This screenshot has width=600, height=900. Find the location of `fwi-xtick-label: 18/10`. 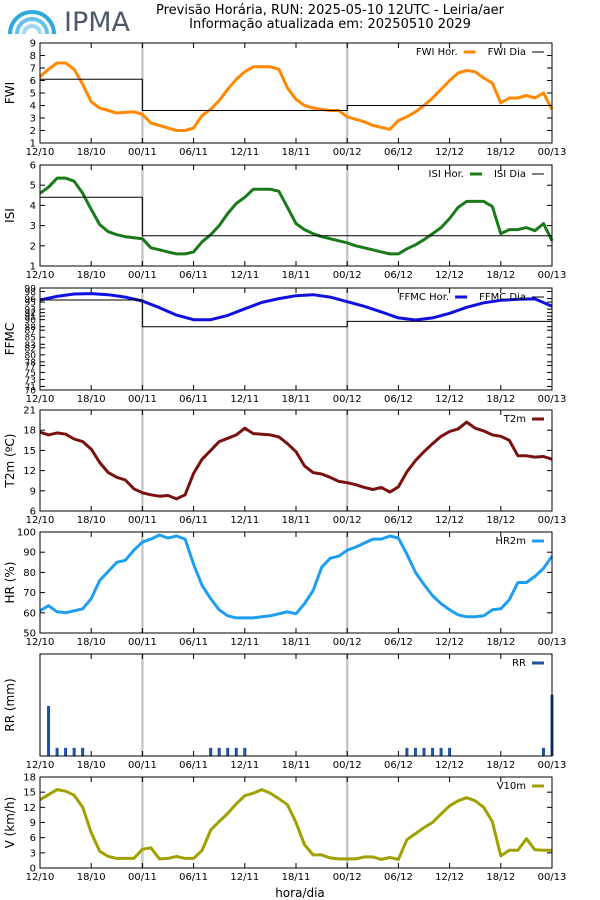

fwi-xtick-label: 18/10 is located at coordinates (91, 152).